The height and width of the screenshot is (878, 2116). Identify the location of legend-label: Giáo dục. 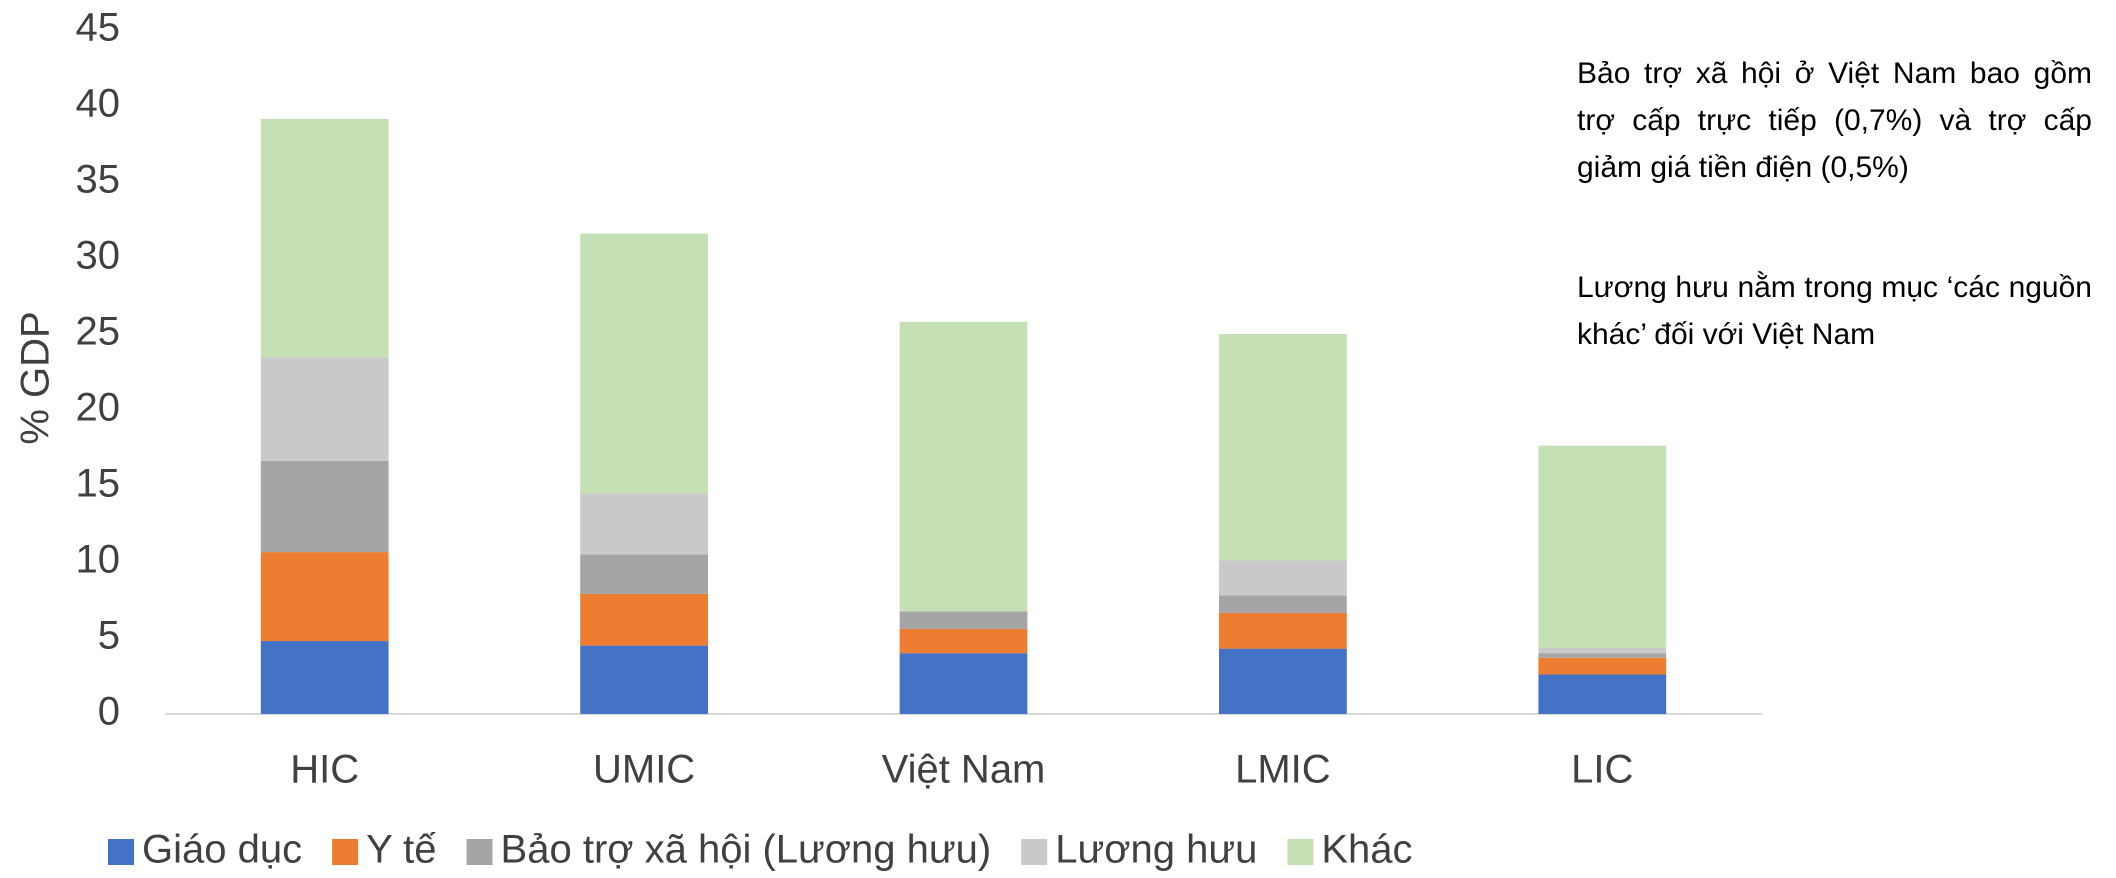
(222, 850).